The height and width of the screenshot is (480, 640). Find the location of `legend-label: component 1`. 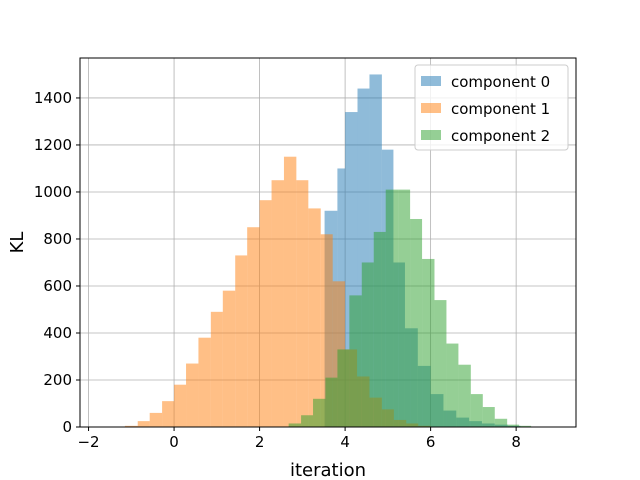

legend-label: component 1 is located at coordinates (500, 109).